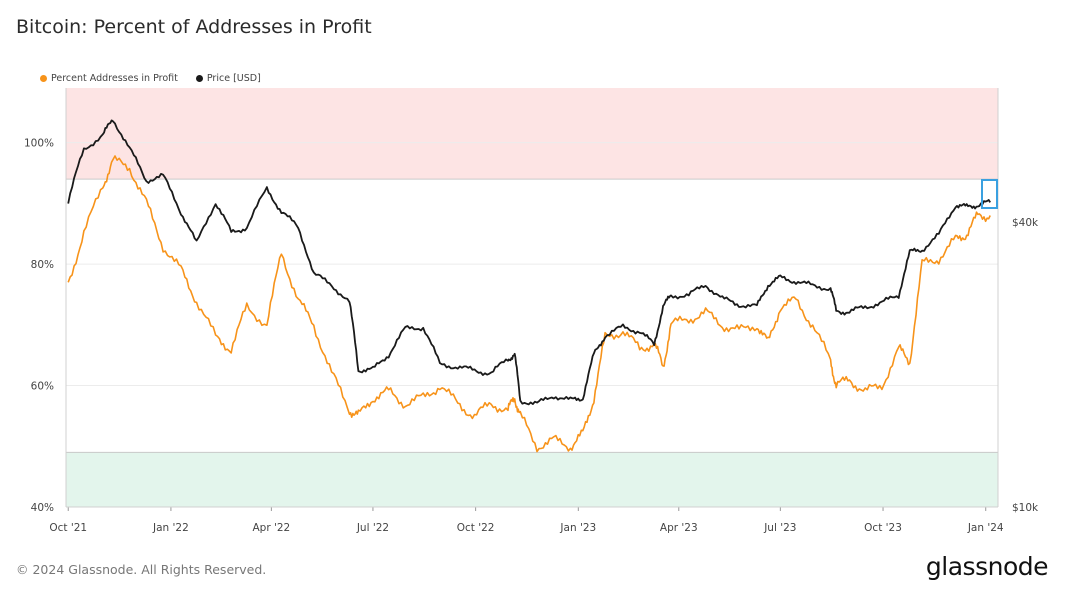 Image resolution: width=1066 pixels, height=589 pixels. Describe the element at coordinates (679, 528) in the screenshot. I see `x-tick-label: Apr '23` at that location.